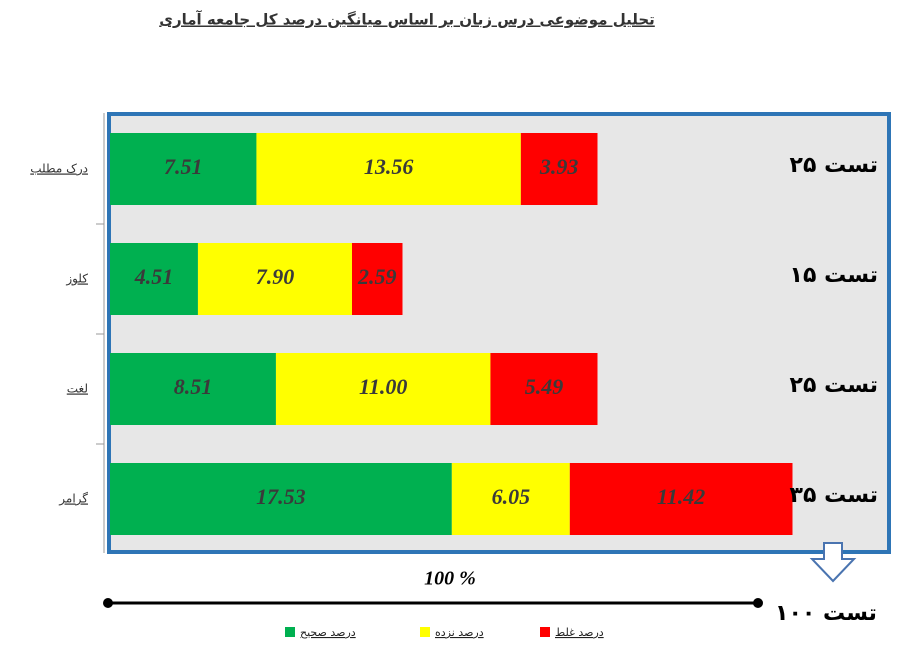 This screenshot has width=903, height=667. What do you see at coordinates (579, 632) in the screenshot?
I see `legend-label: درصد غلط` at bounding box center [579, 632].